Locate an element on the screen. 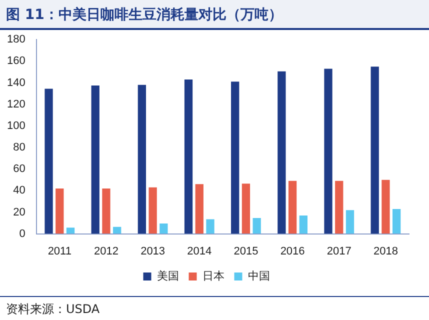  y-tick-label: 180 is located at coordinates (16, 40).